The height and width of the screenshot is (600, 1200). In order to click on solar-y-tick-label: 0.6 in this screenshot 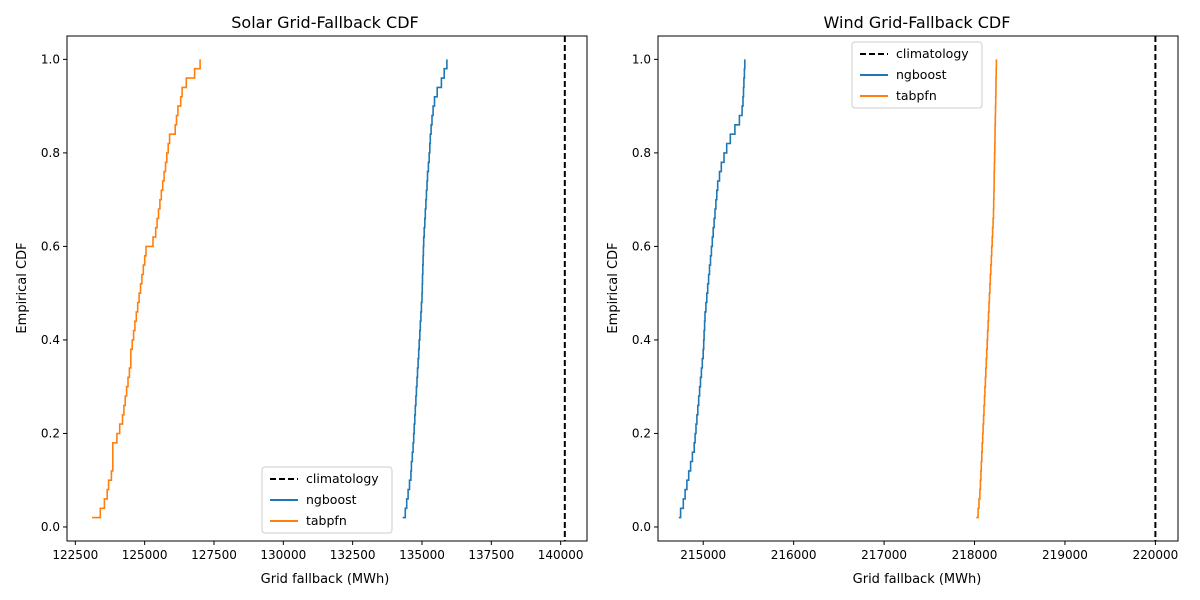, I will do `click(50, 246)`.